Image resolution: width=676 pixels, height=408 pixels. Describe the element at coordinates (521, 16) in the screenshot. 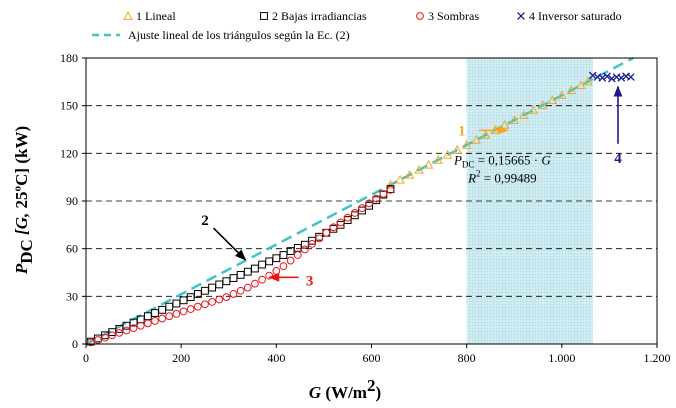

I see `legend-marker-inversor` at that location.